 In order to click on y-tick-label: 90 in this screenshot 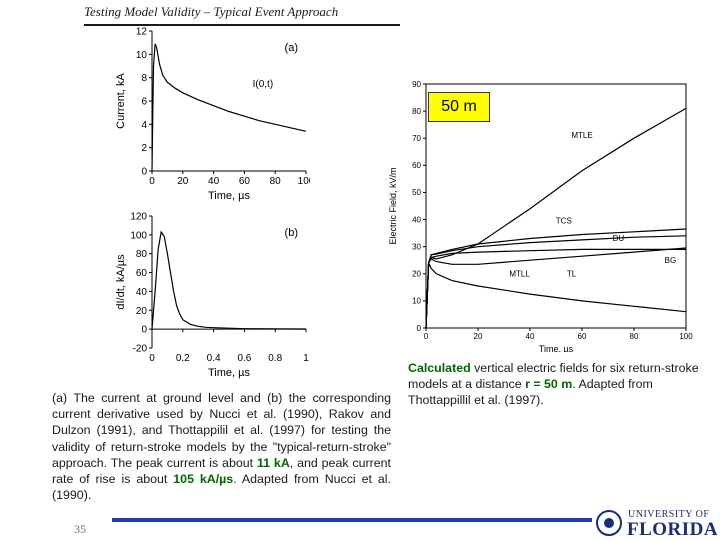, I will do `click(416, 84)`.